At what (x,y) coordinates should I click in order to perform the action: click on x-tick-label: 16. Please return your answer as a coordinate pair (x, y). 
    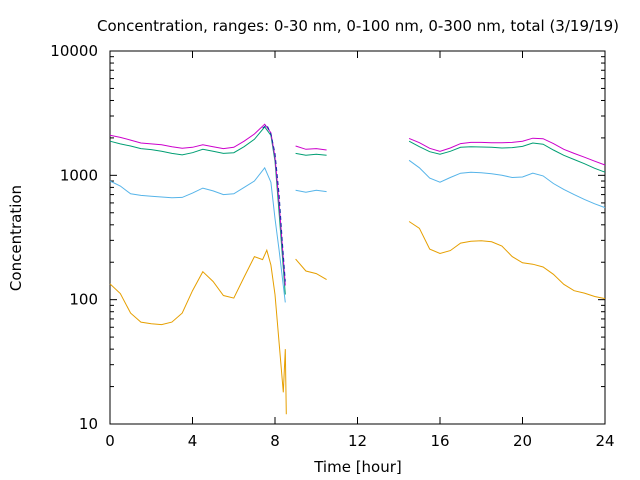
    Looking at the image, I should click on (439, 441).